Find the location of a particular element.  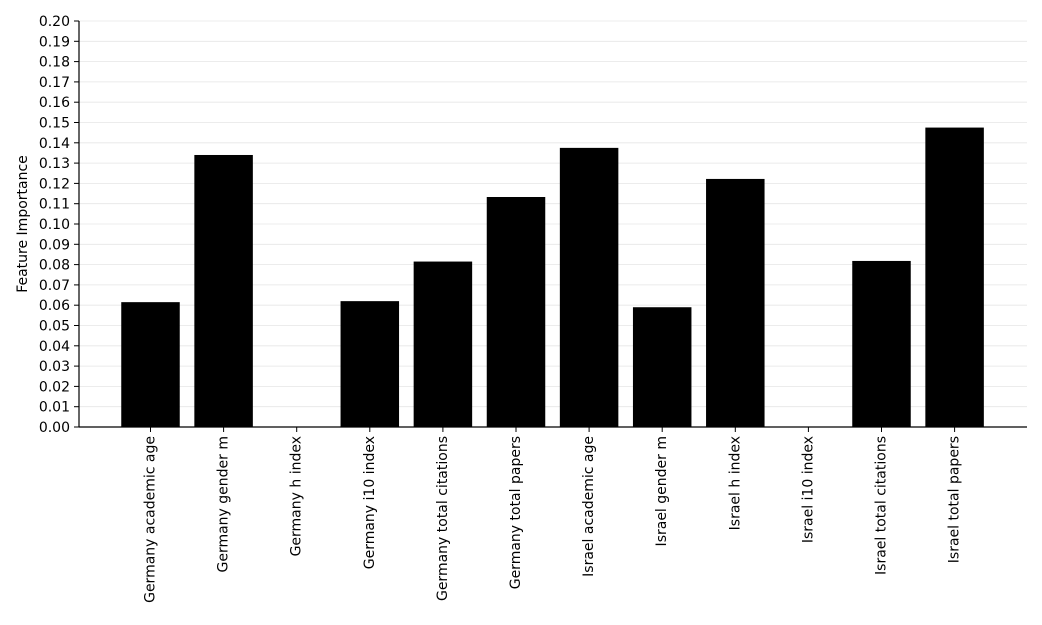

x-tick-label: Israel total citations is located at coordinates (882, 505).